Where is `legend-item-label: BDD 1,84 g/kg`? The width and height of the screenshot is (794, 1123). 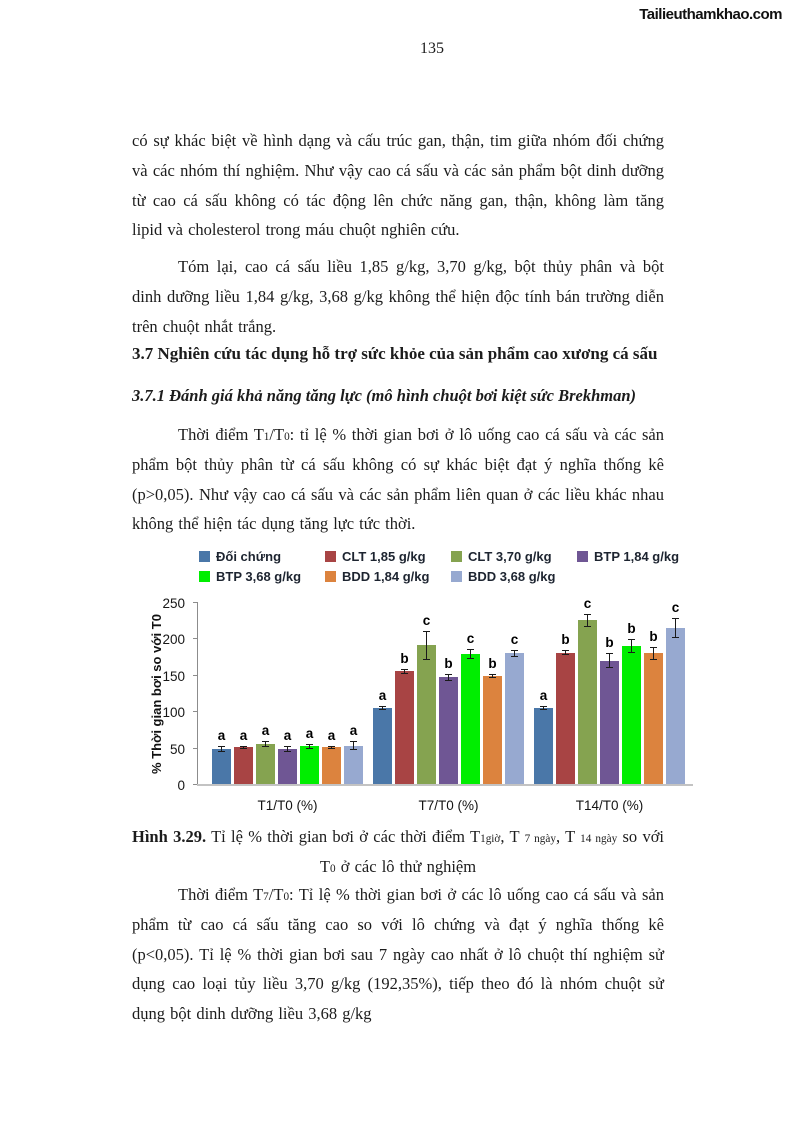
legend-item-label: BDD 1,84 g/kg is located at coordinates (386, 576).